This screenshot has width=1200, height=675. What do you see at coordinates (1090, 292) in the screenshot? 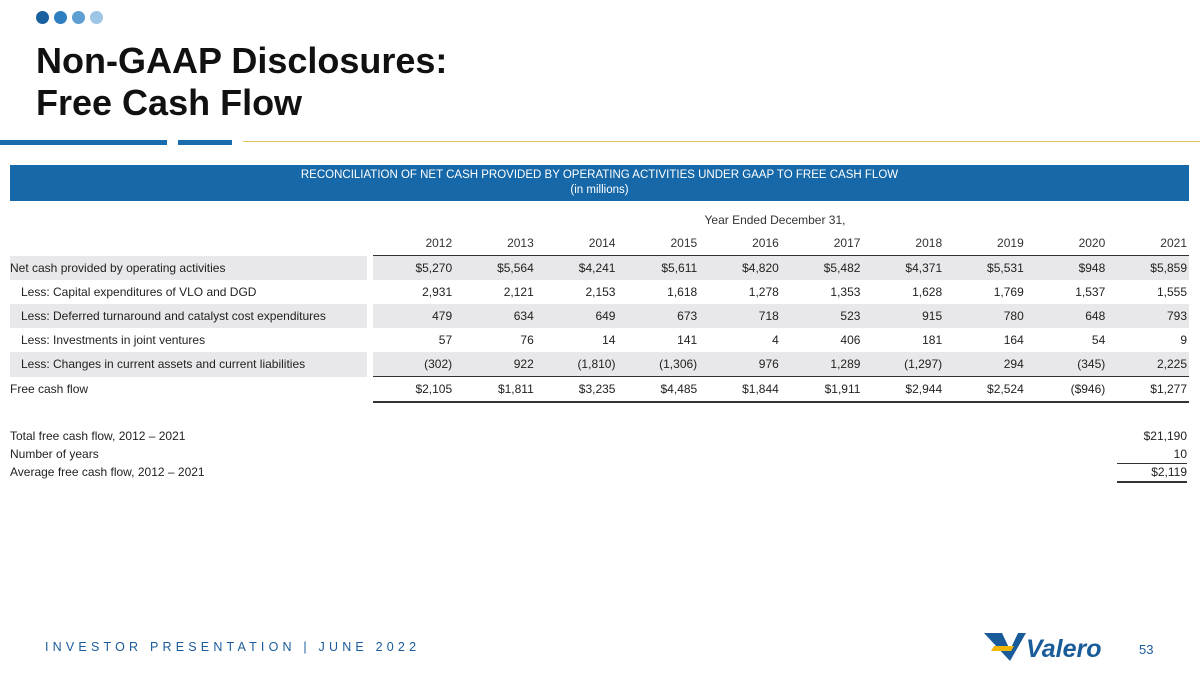
I see `cell-value: 1,537` at bounding box center [1090, 292].